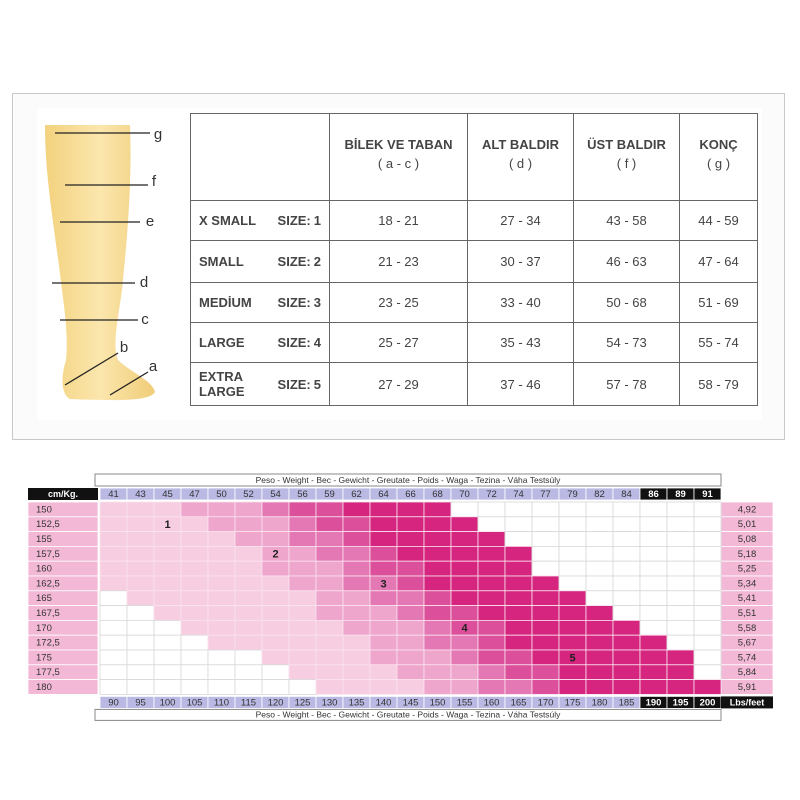  I want to click on range-cell: 33 - 40, so click(520, 302).